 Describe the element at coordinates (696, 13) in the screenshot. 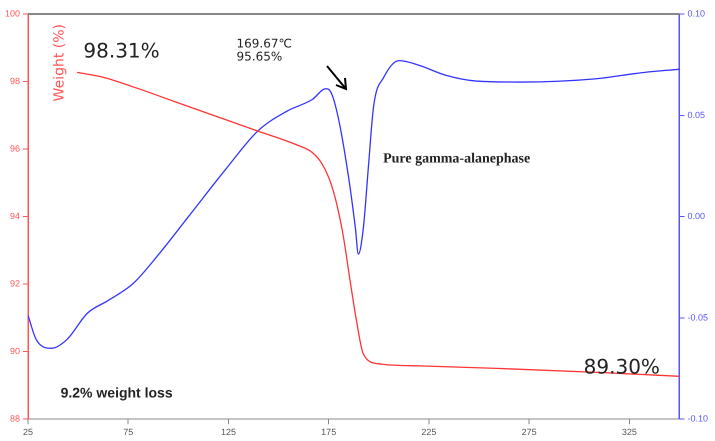

I see `y2-tick-label: 0.10` at that location.